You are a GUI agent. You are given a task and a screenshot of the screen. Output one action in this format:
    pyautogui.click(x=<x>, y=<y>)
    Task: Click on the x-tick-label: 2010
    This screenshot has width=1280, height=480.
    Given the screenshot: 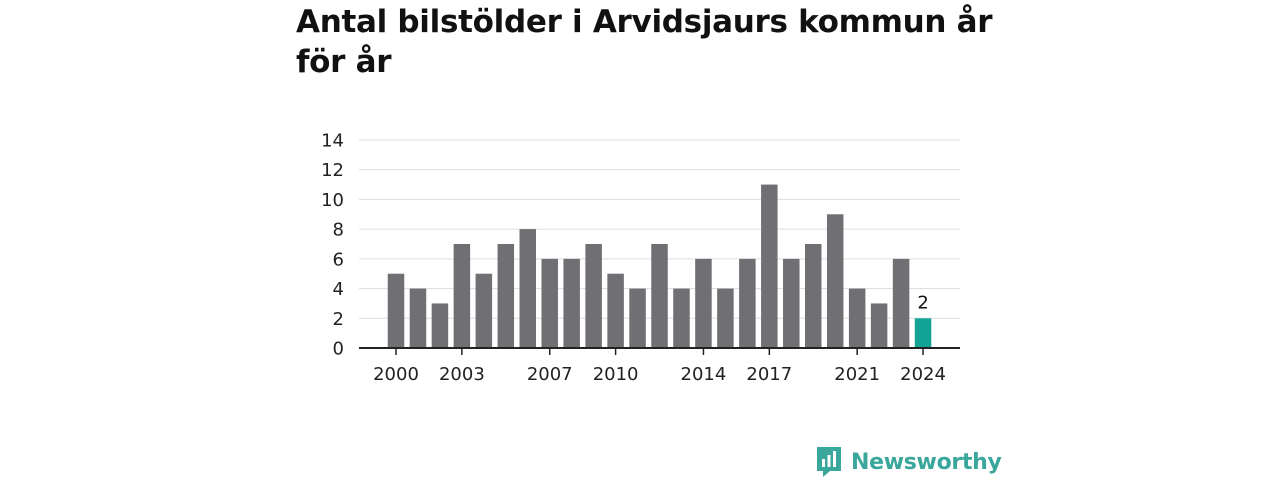 What is the action you would take?
    pyautogui.click(x=616, y=374)
    